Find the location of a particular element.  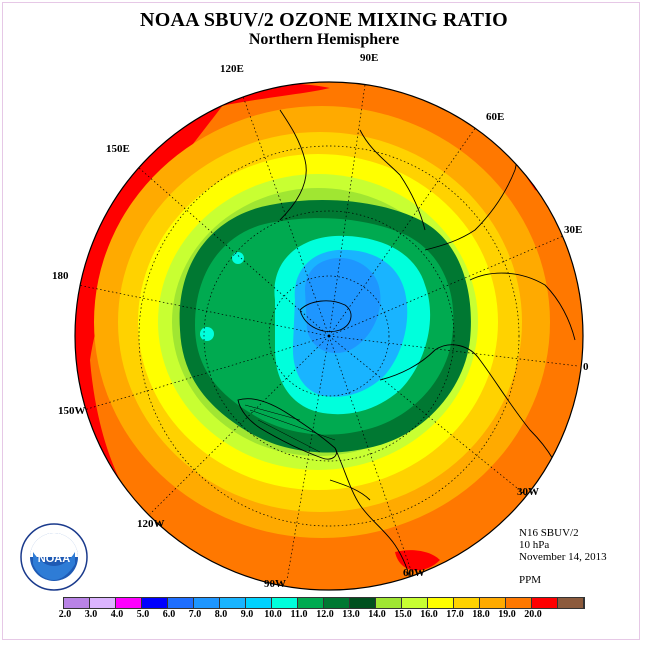

colorbar-tick-label: 14.0 is located at coordinates (377, 614).